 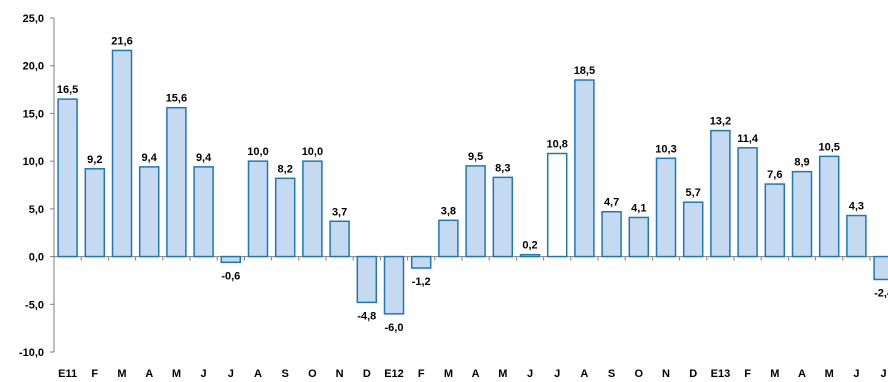 What do you see at coordinates (881, 293) in the screenshot?
I see `data-label-30: -2,4` at bounding box center [881, 293].